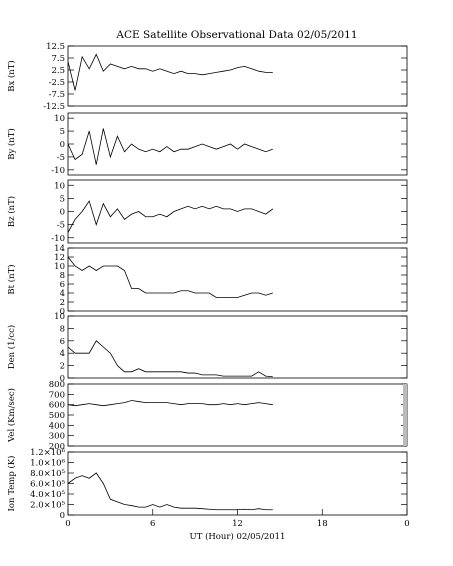 The image size is (453, 566). What do you see at coordinates (47, 485) in the screenshot?
I see `y-tick-label: 6.0×10⁵` at bounding box center [47, 485].